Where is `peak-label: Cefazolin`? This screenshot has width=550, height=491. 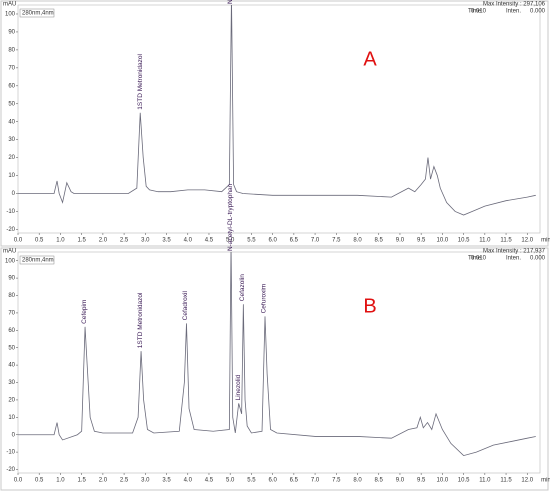 peak-label: Cefazolin is located at coordinates (242, 287).